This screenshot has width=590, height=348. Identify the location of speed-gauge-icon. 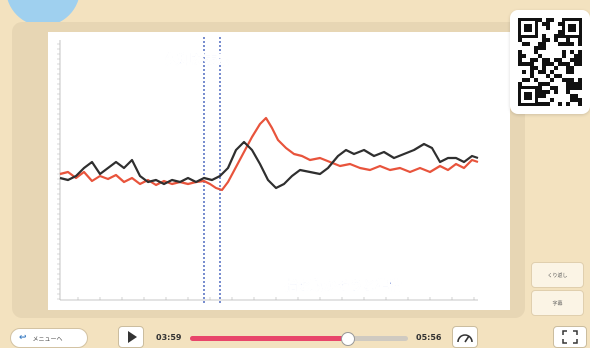
(465, 338).